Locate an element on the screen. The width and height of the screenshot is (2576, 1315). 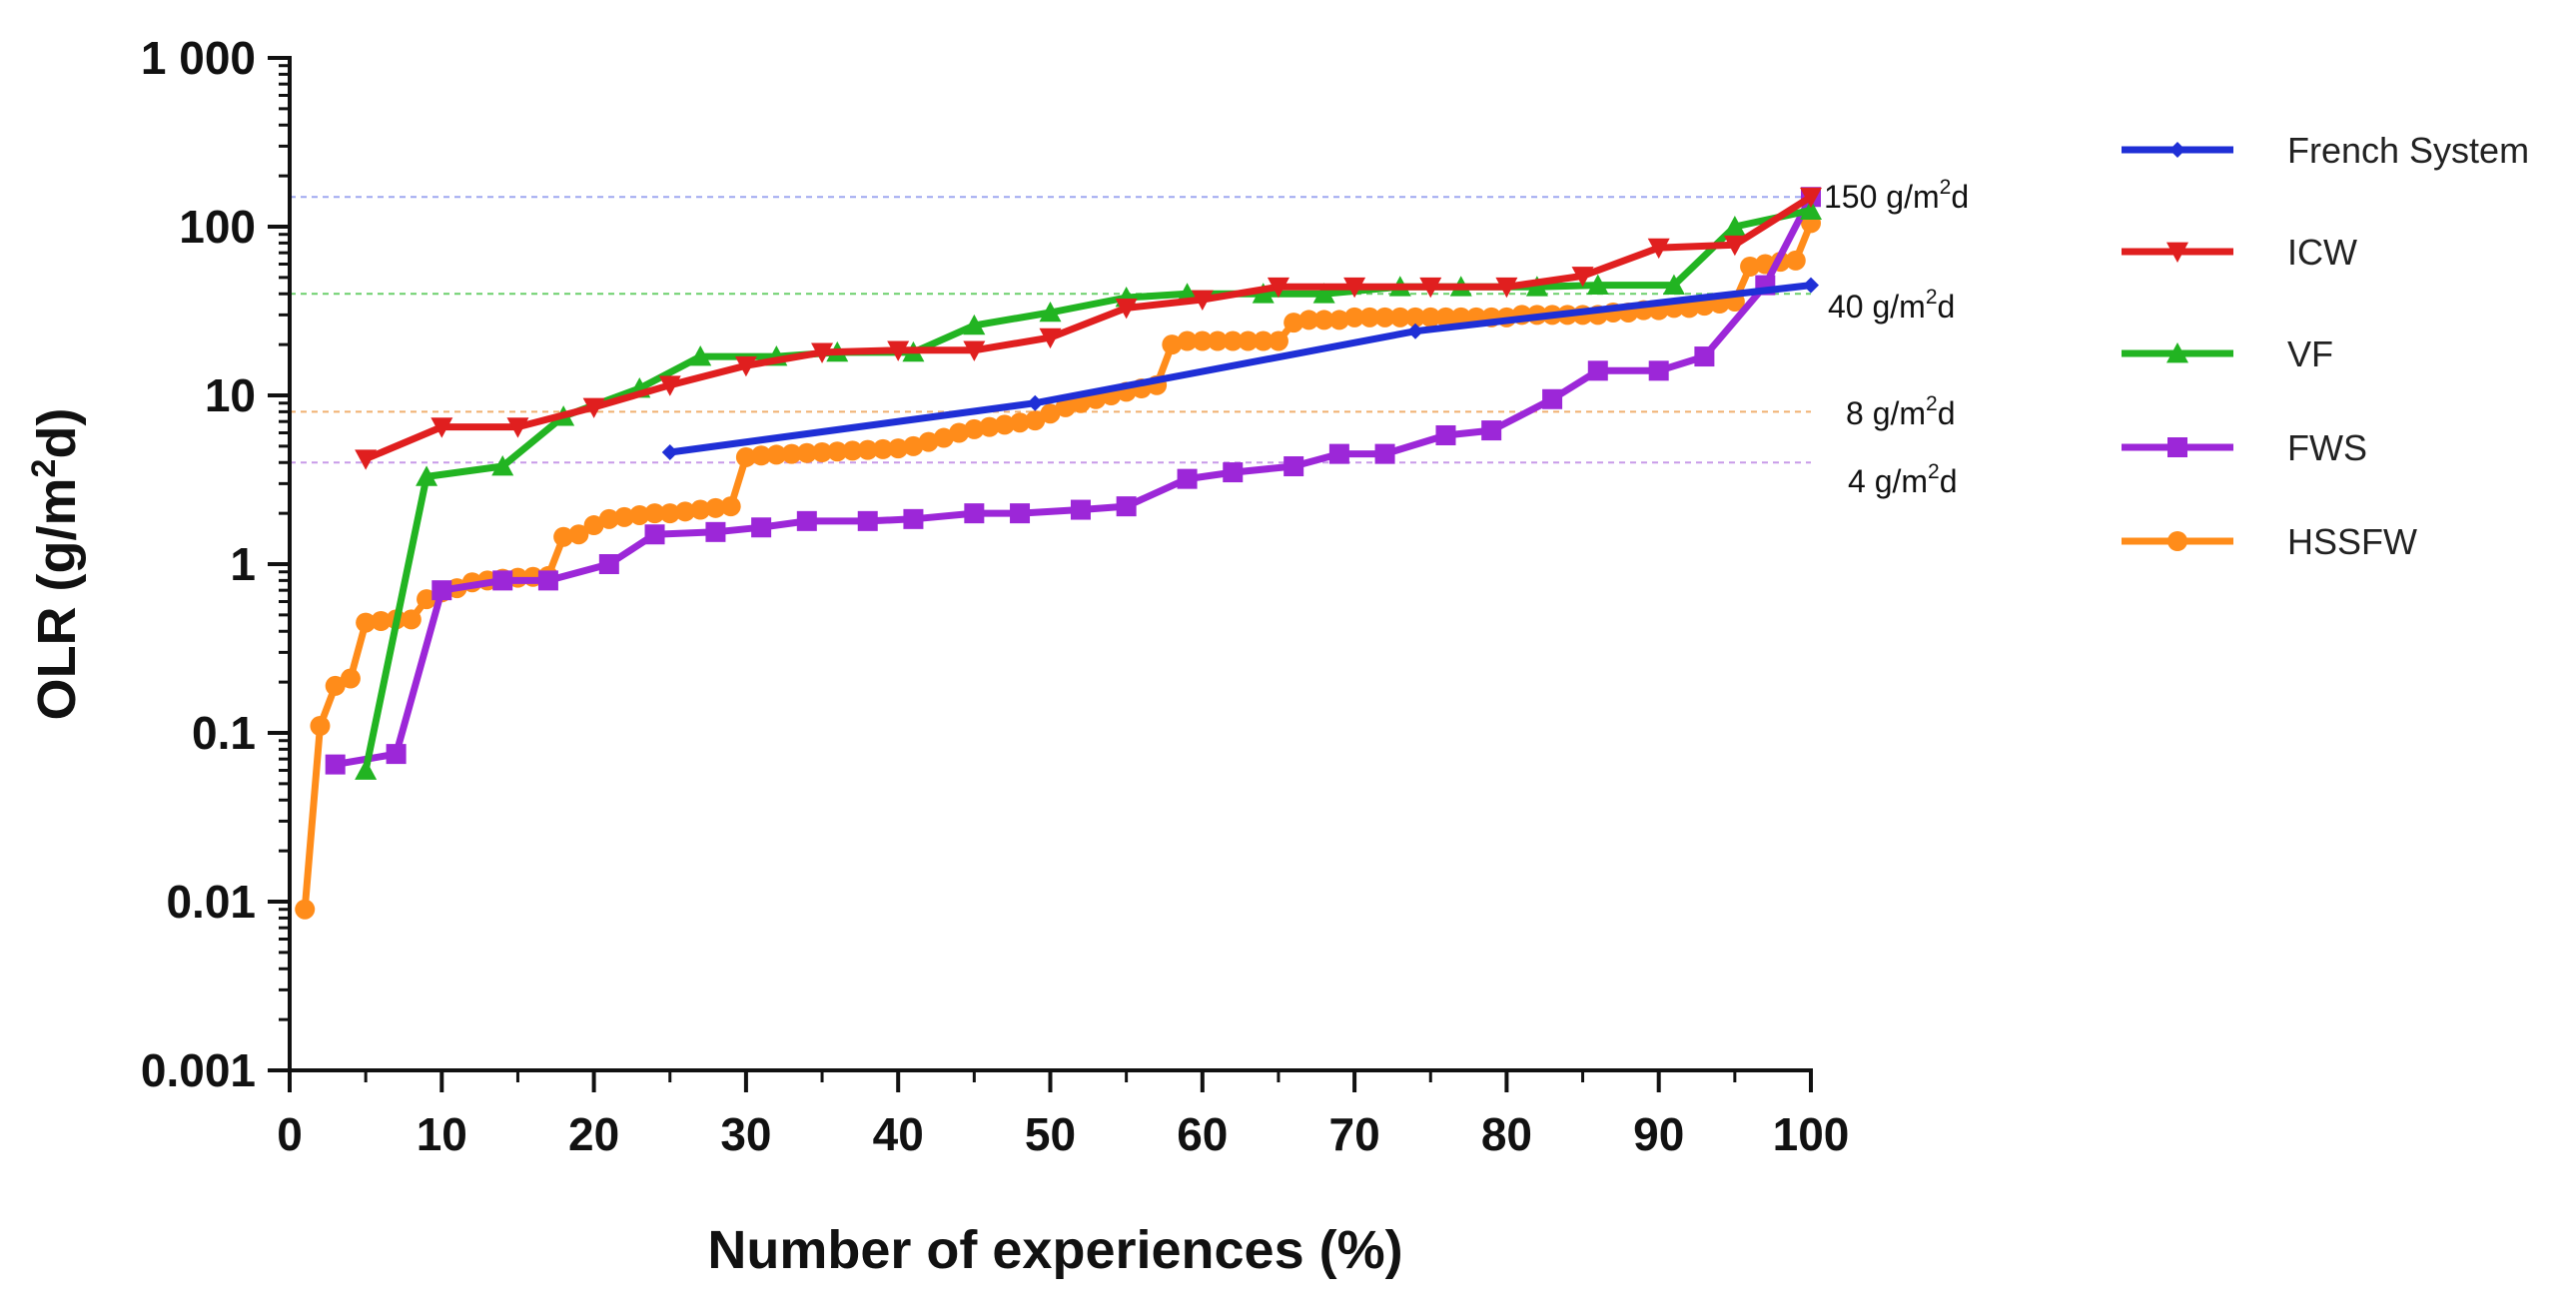
legend-label-icw: ICW is located at coordinates (2322, 253).